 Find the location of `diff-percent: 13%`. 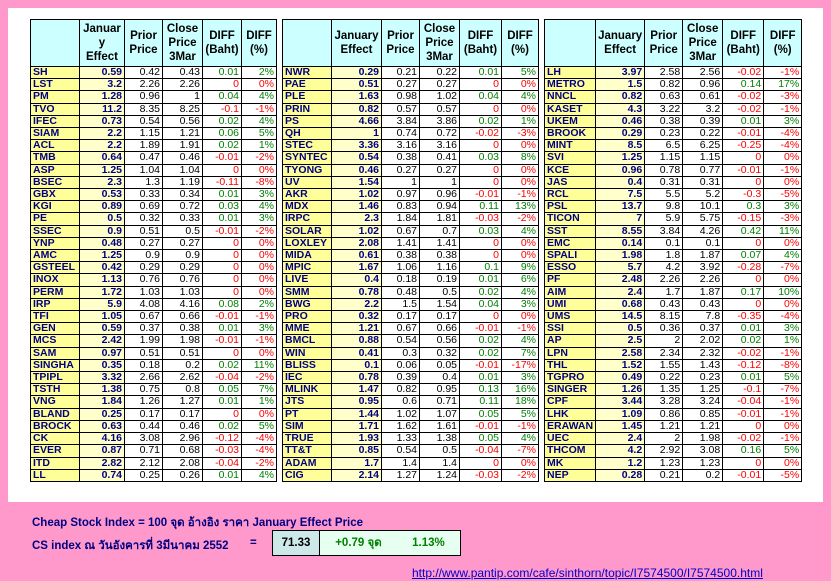

diff-percent: 13% is located at coordinates (520, 207).